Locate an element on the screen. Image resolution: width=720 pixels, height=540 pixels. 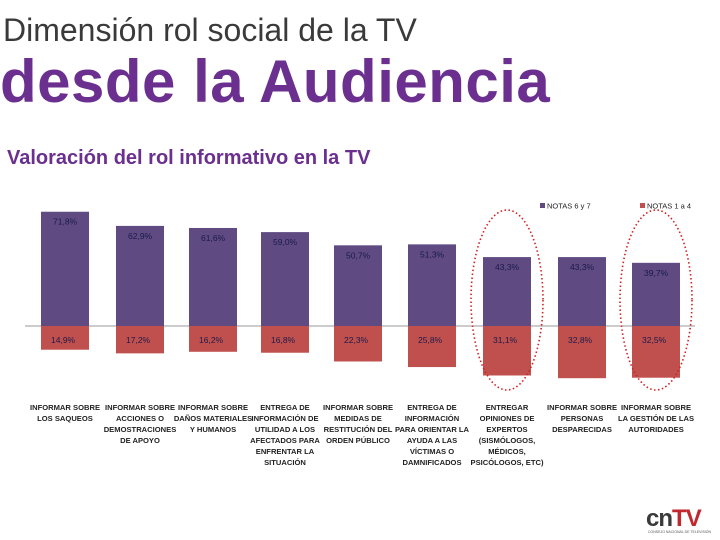
data-label-negative: 32,8% is located at coordinates (580, 340).